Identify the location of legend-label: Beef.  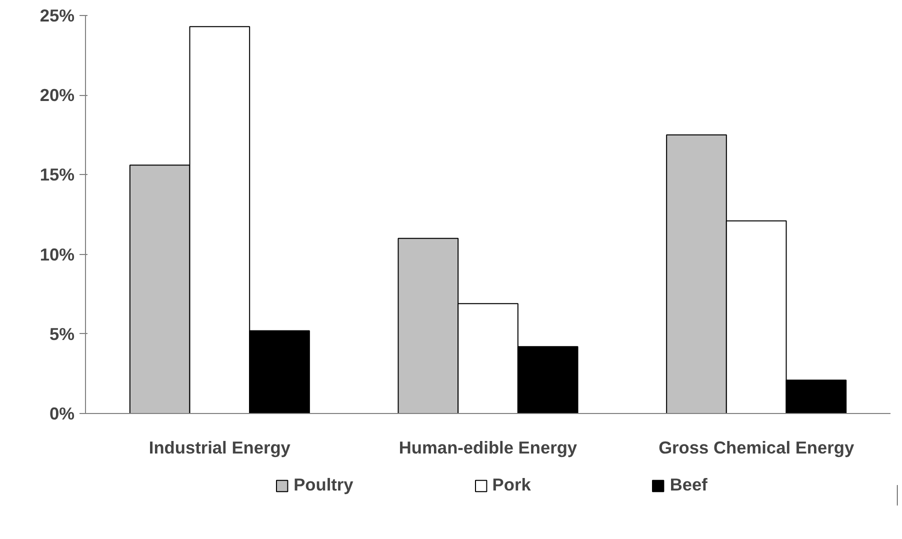
(689, 485).